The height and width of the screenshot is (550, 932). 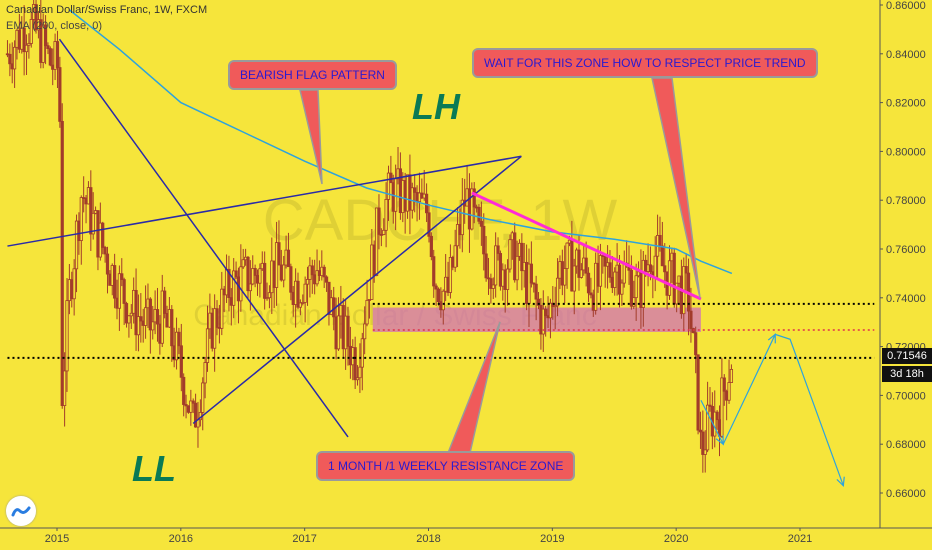 I want to click on x-tick-label: 2020, so click(x=676, y=539).